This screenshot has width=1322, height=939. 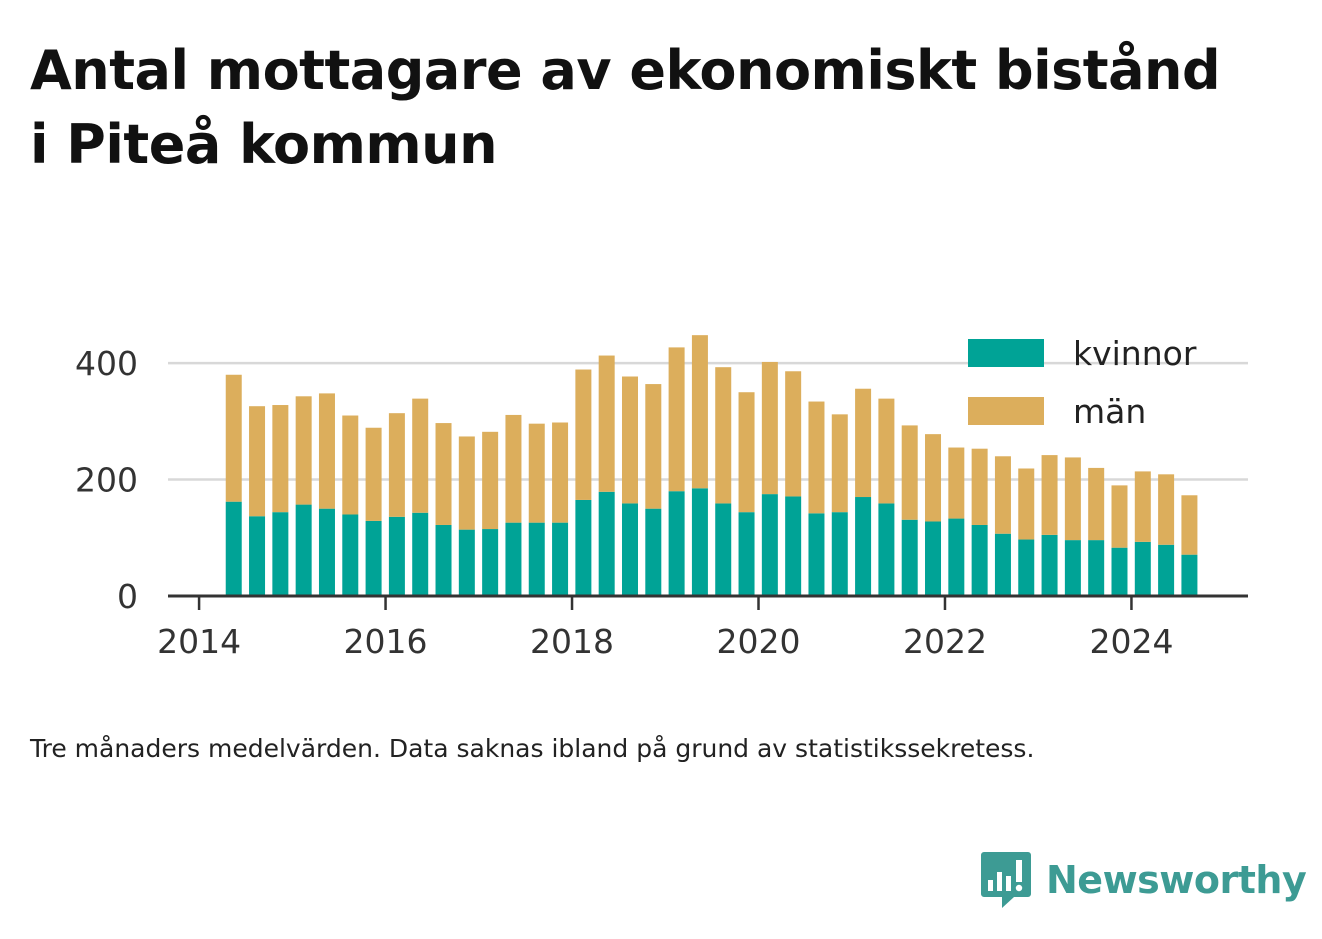 What do you see at coordinates (1109, 411) in the screenshot?
I see `legend-label: män` at bounding box center [1109, 411].